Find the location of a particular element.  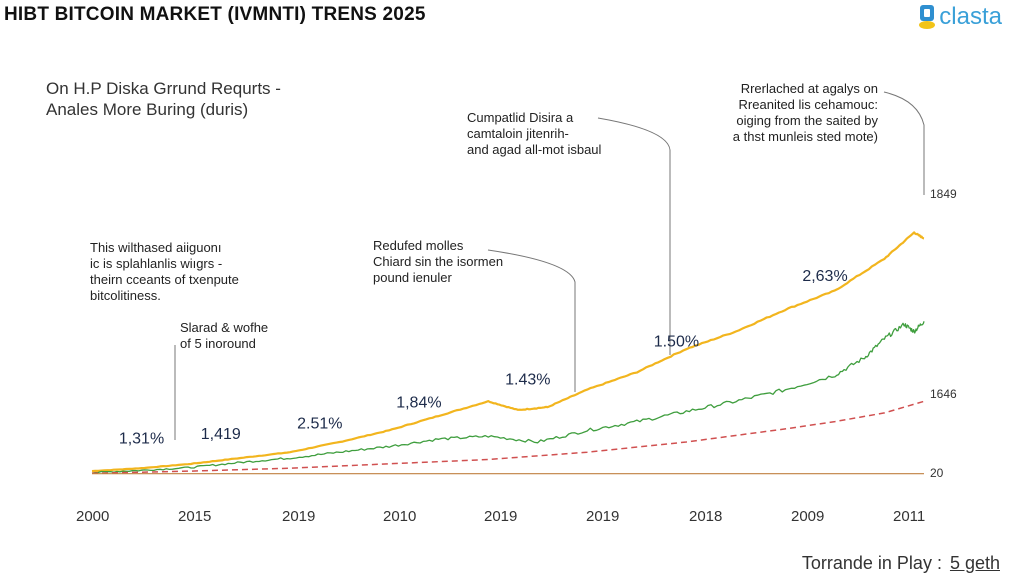

y-tick-label: 1646 is located at coordinates (943, 394).